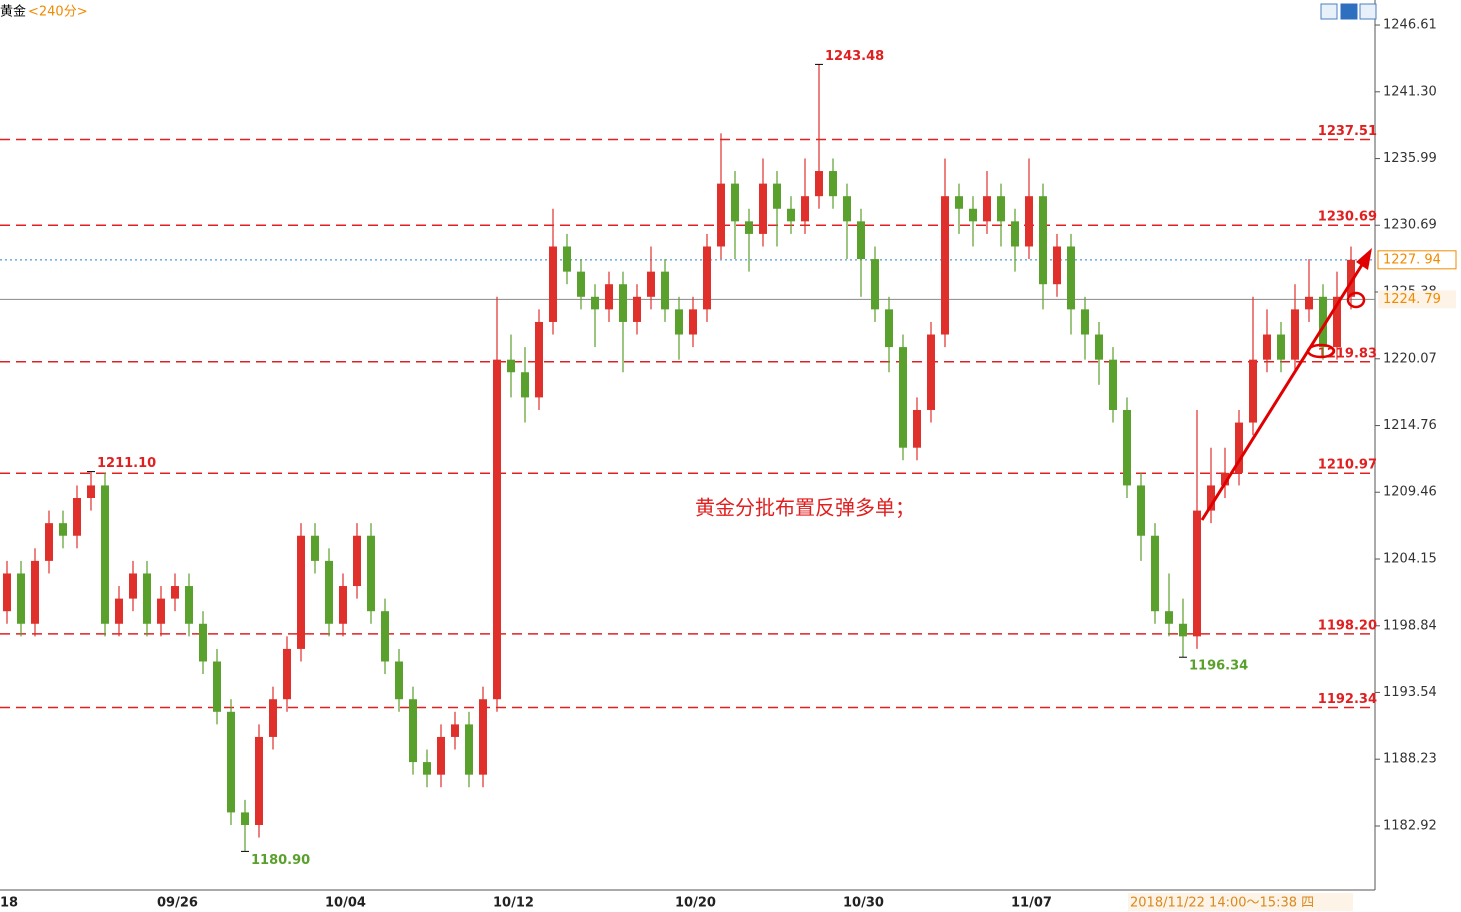 Image resolution: width=1461 pixels, height=912 pixels. I want to click on extreme-label: 1243.48, so click(854, 56).